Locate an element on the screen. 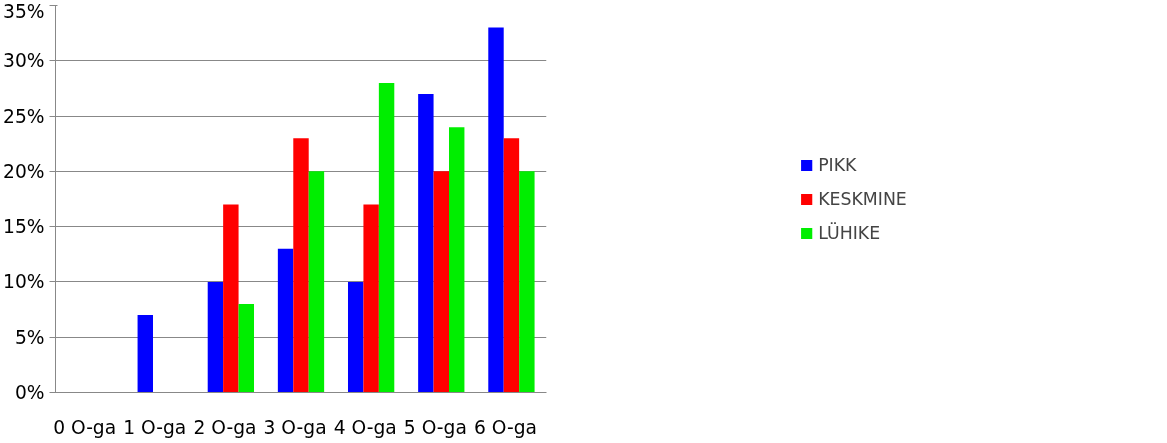 The height and width of the screenshot is (443, 1167). y-tick-label: 5% is located at coordinates (29, 337).